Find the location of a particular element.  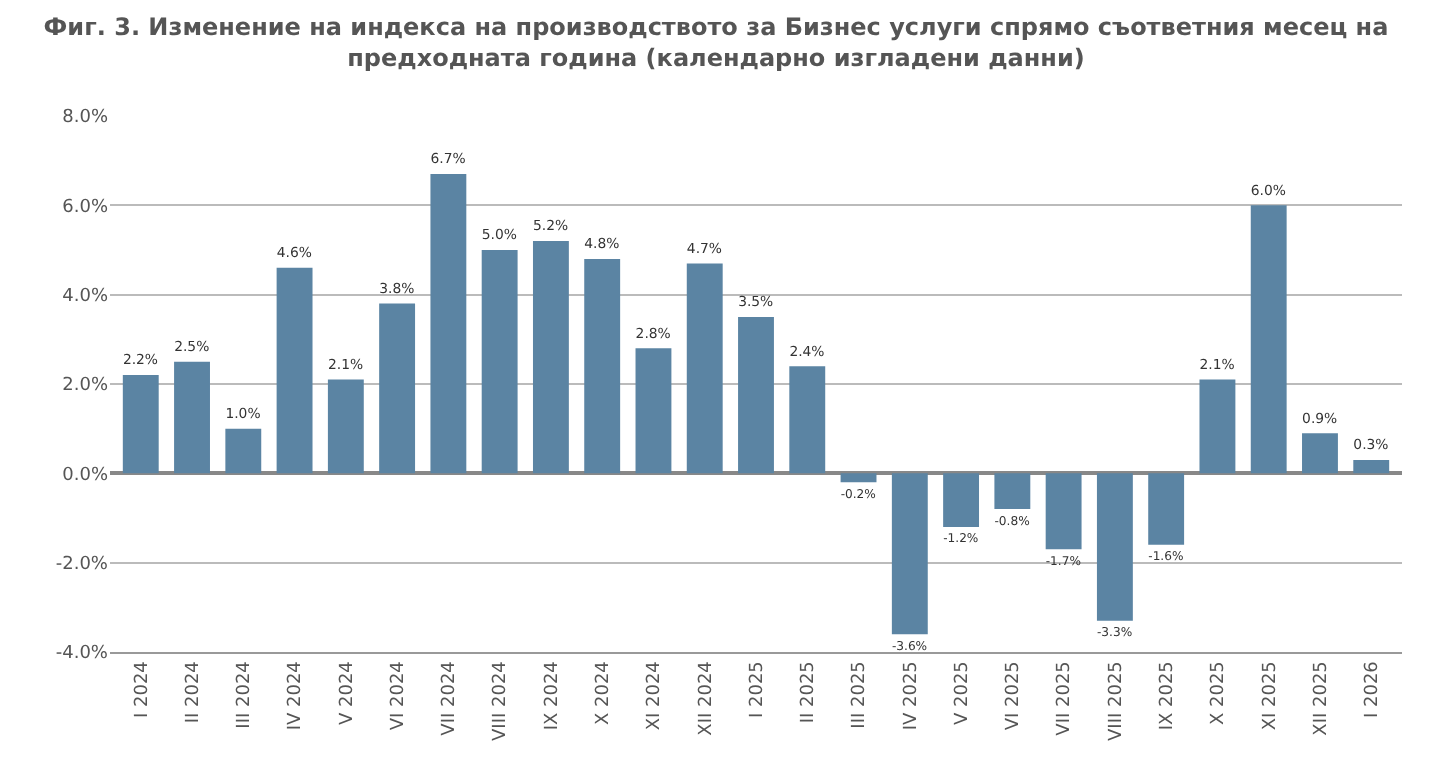

x-tick-label: II 2024 is located at coordinates (193, 692).